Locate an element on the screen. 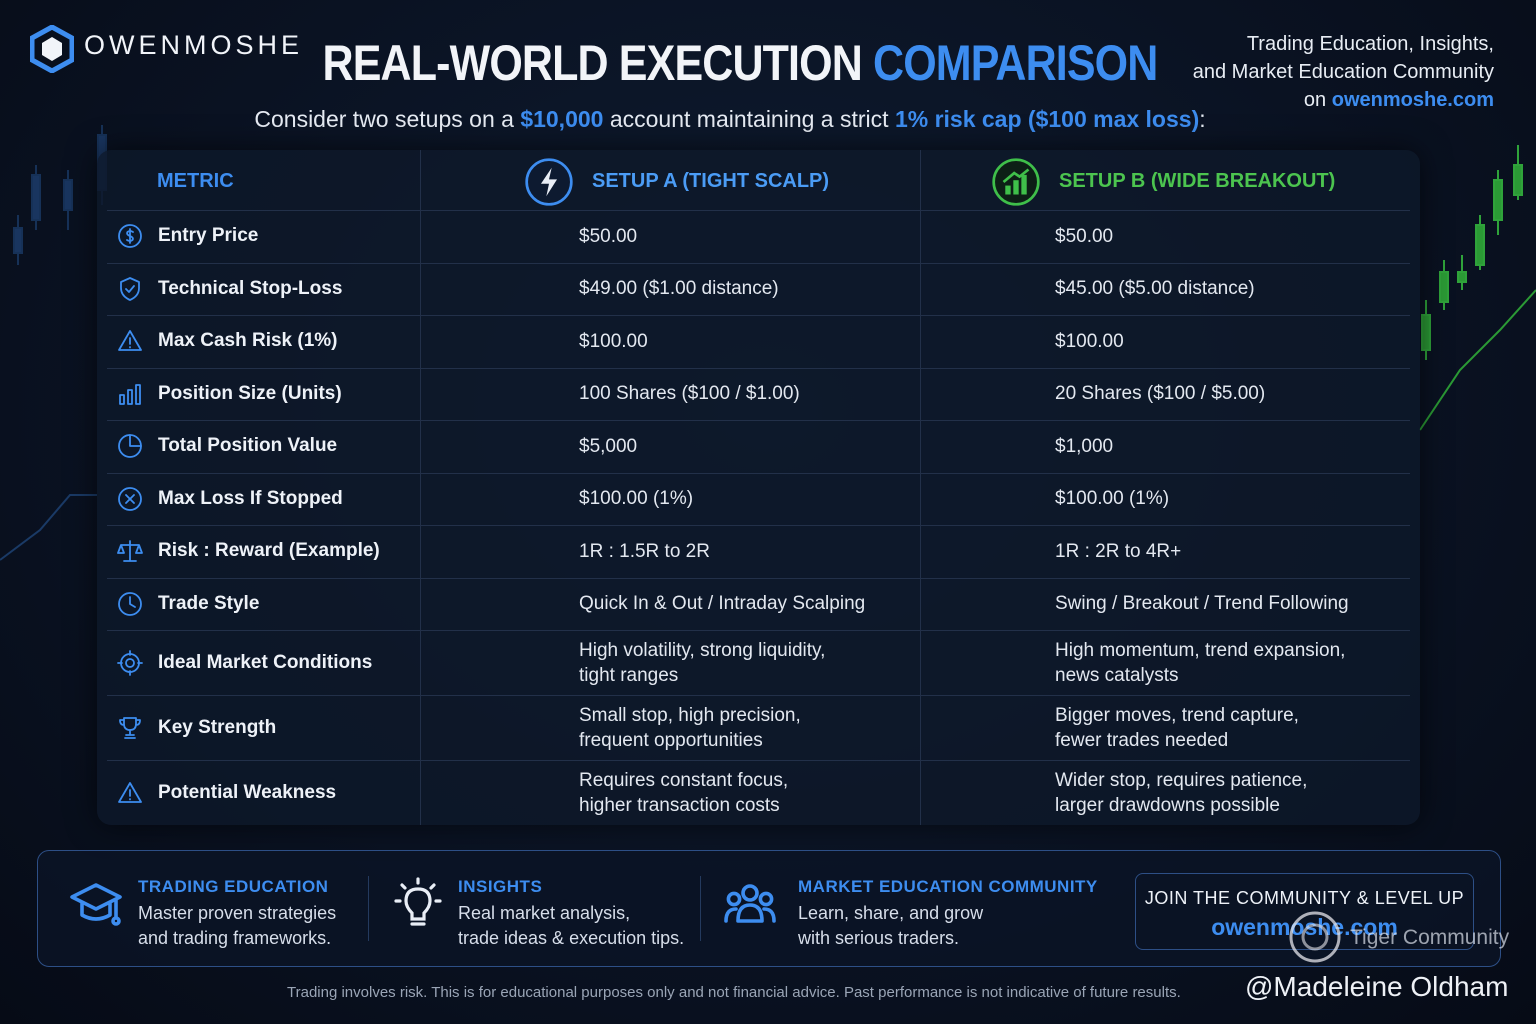 Image resolution: width=1536 pixels, height=1024 pixels. cell: 100 Shares ($100 / $1.00) is located at coordinates (689, 393).